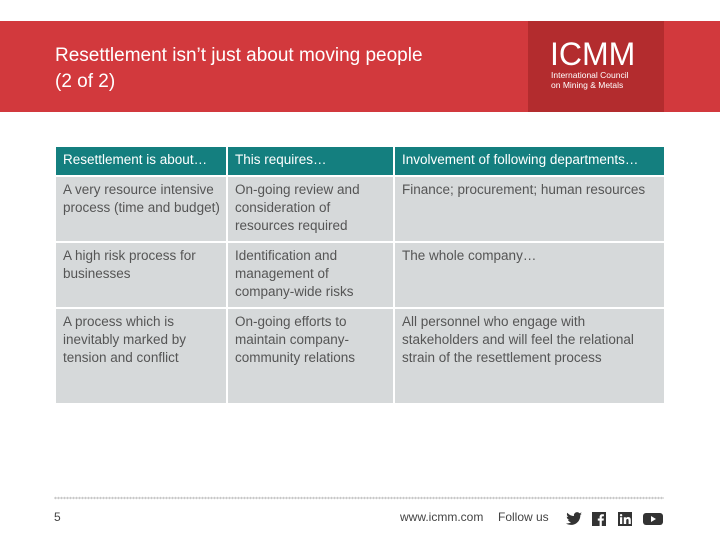  I want to click on footer-divider, so click(359, 498).